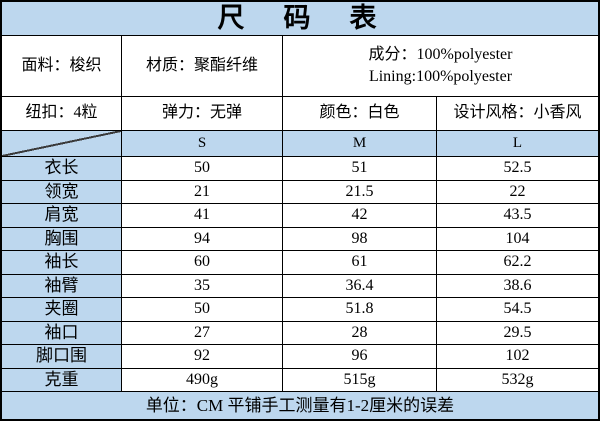 This screenshot has width=600, height=421. I want to click on style-cell: 设计风格：小香风, so click(517, 114).